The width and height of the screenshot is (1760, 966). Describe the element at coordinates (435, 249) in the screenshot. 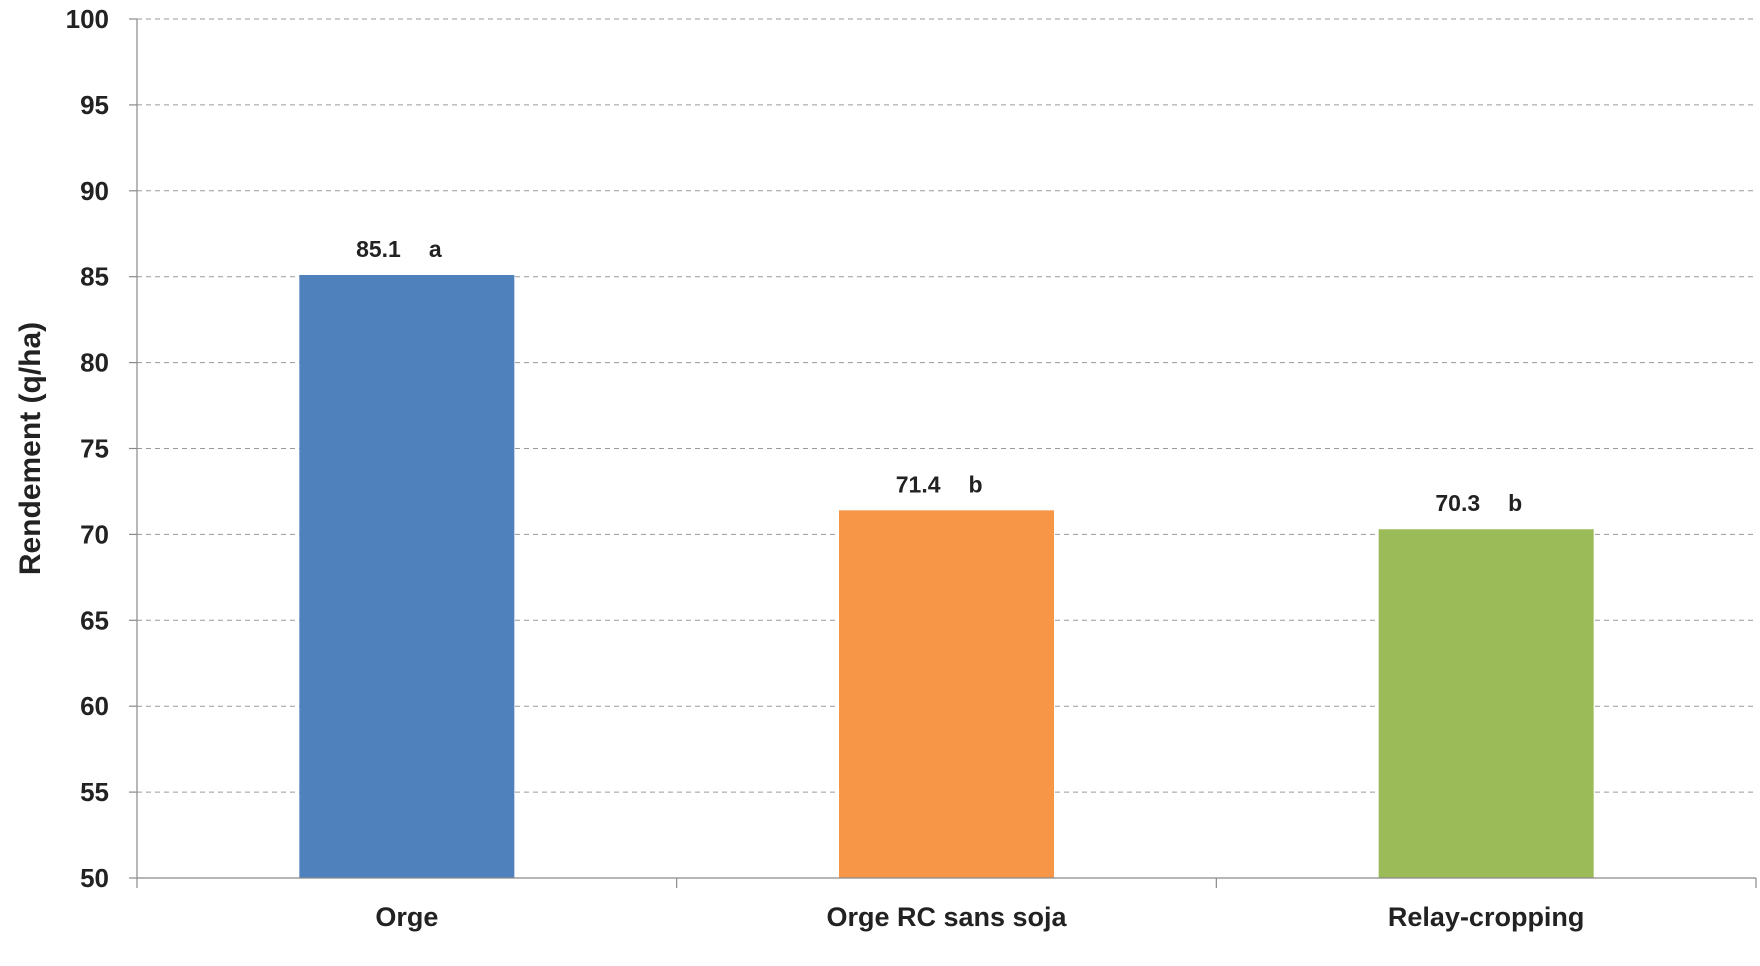

I see `significance-letter: a` at that location.